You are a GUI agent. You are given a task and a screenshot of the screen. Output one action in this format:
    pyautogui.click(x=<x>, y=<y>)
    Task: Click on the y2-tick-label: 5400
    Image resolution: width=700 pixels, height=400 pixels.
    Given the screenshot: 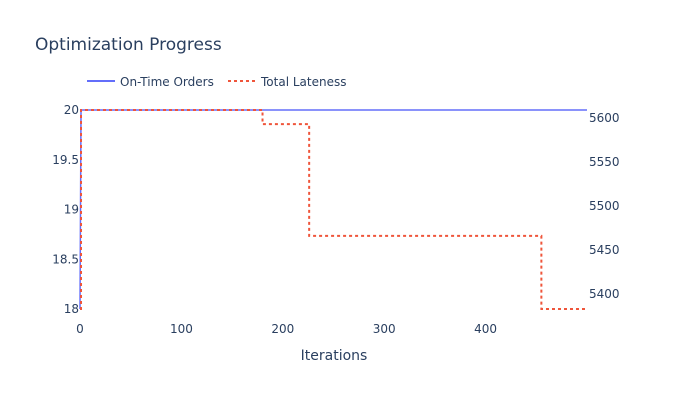 What is the action you would take?
    pyautogui.click(x=604, y=294)
    